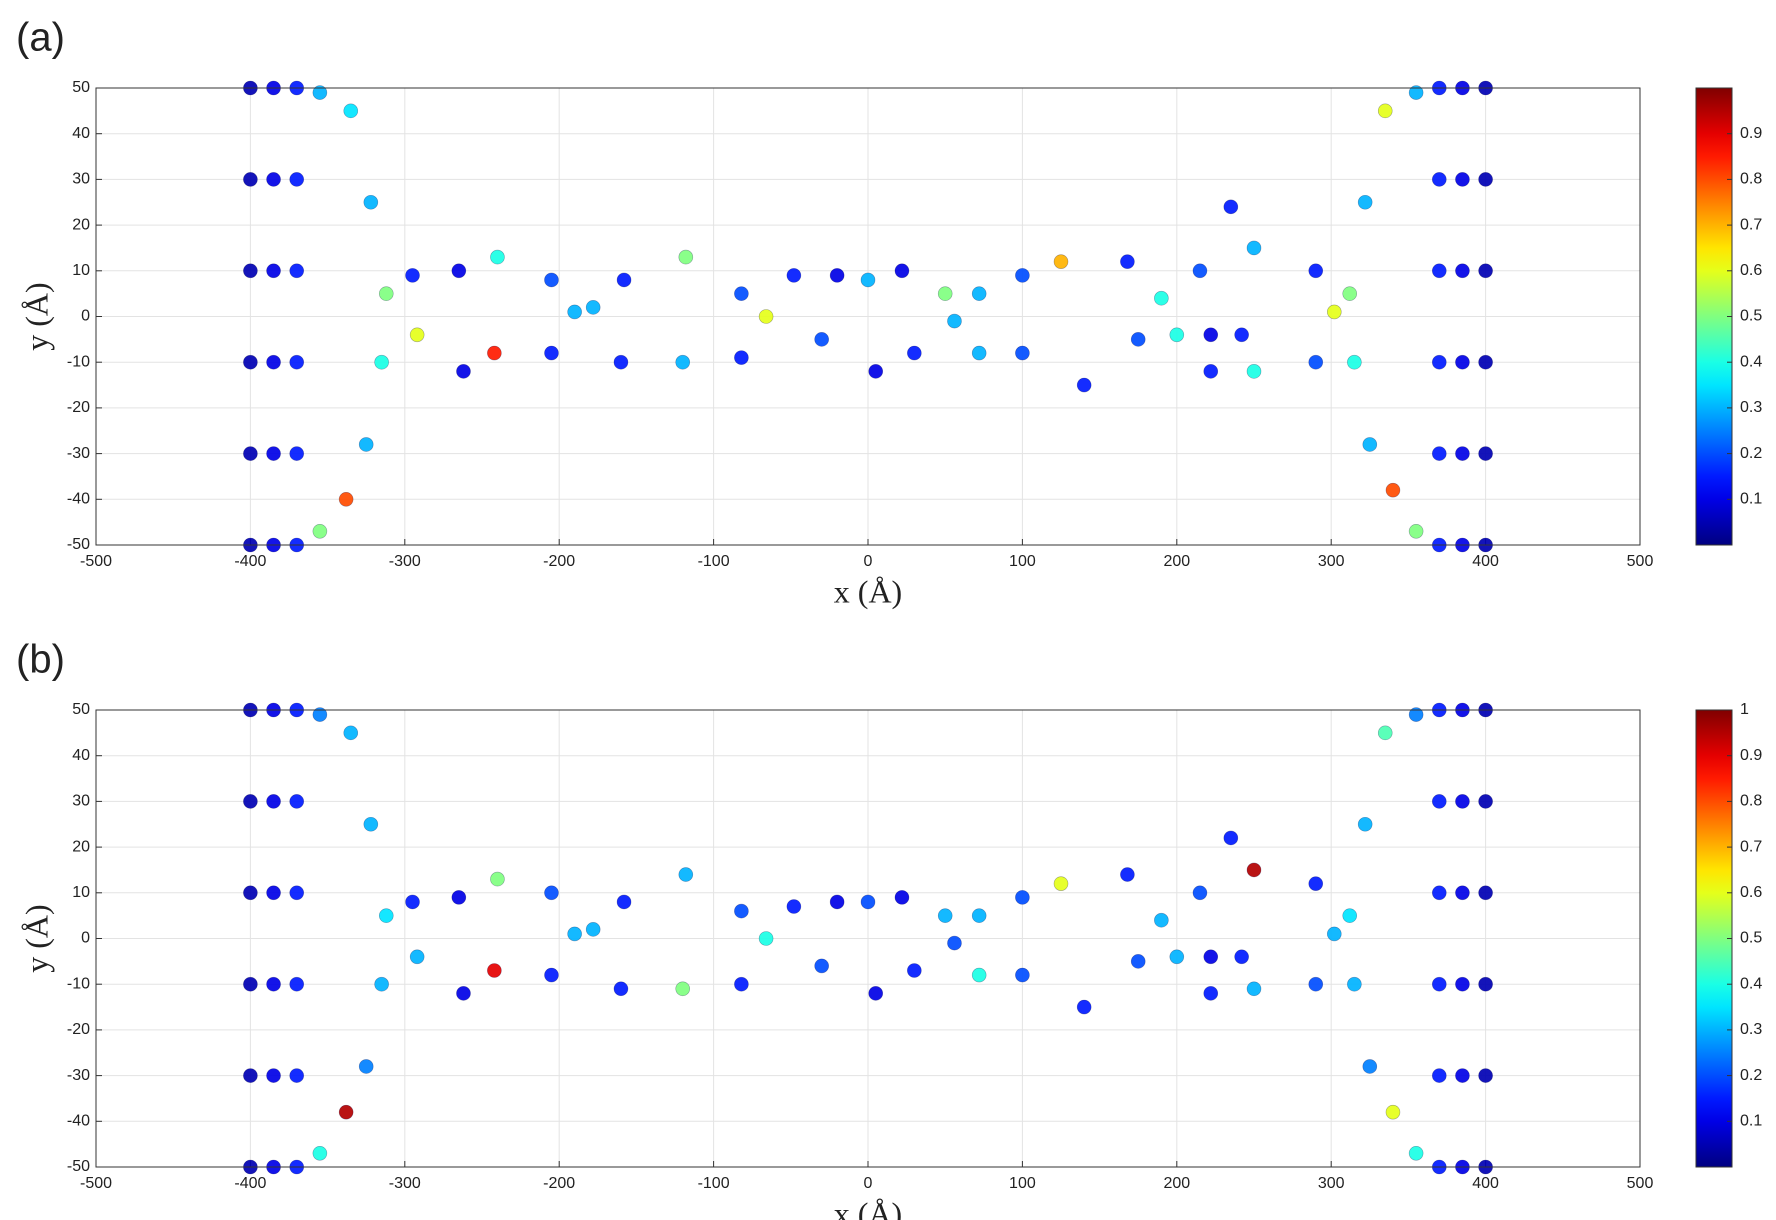 The width and height of the screenshot is (1776, 1220). I want to click on colorbar-tick-label: 0.3, so click(1751, 1029).